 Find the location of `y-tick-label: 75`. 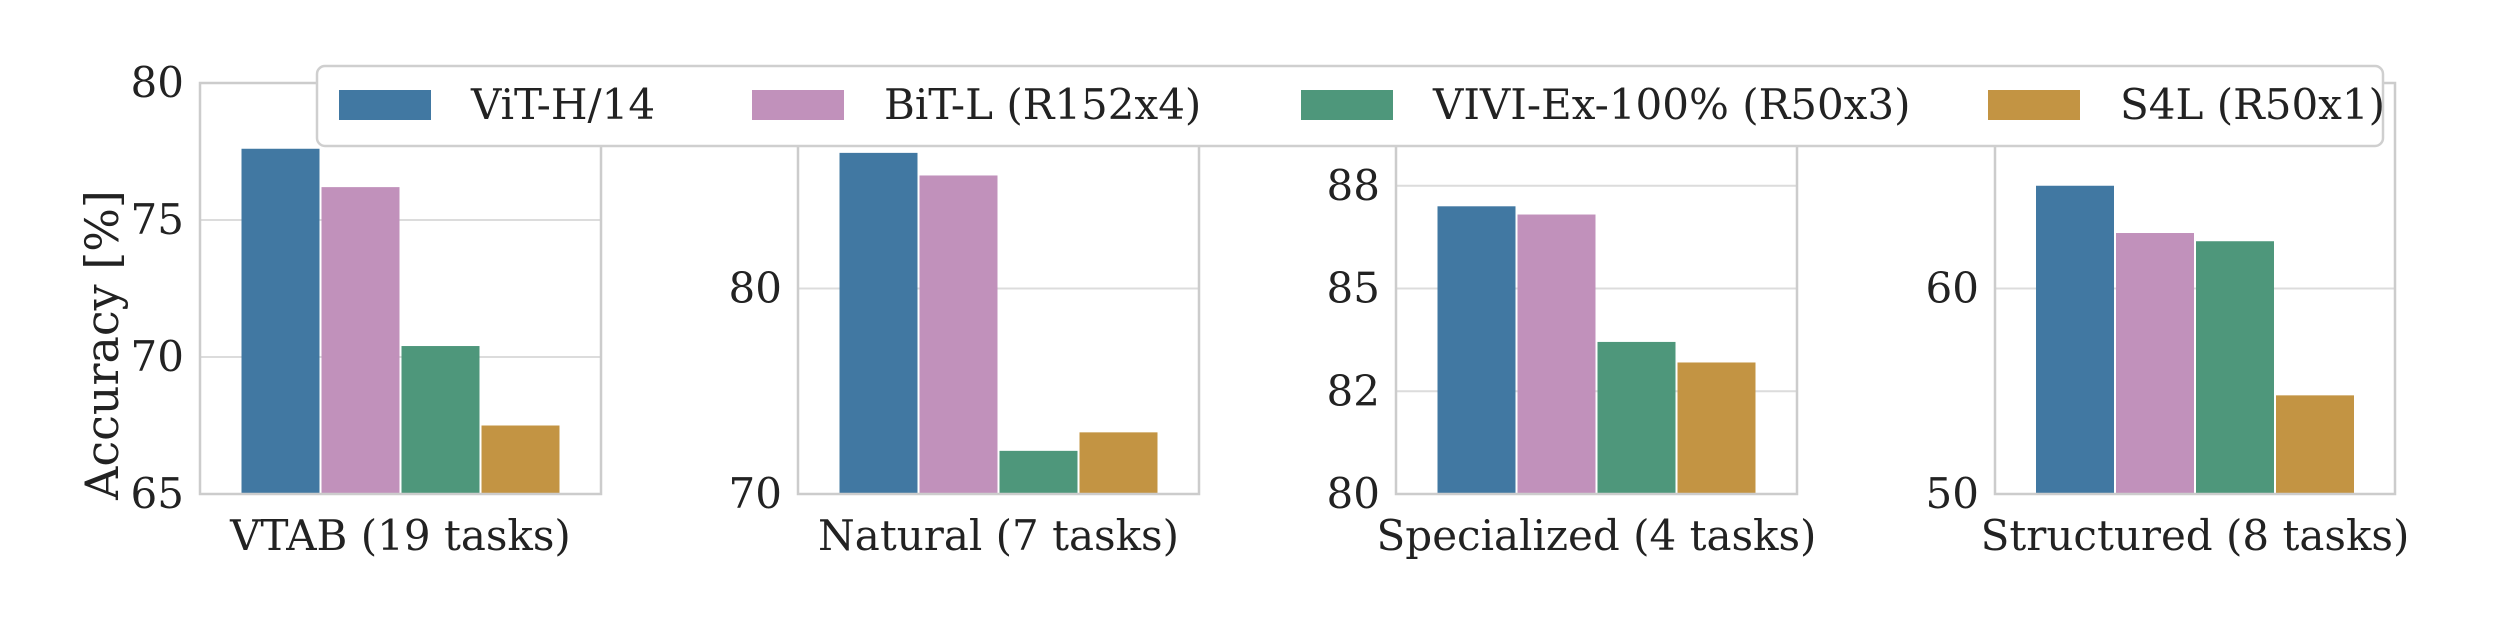

y-tick-label: 75 is located at coordinates (157, 219).